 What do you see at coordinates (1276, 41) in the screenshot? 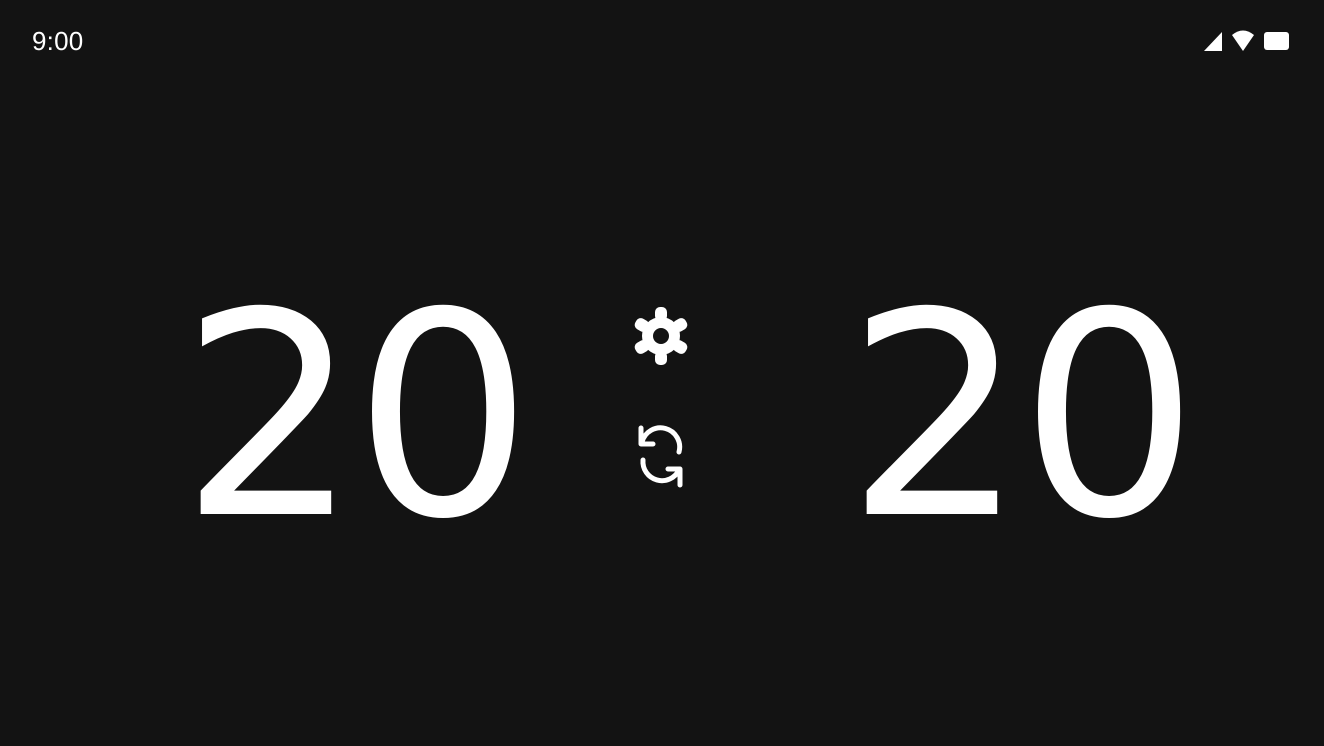
I see `battery-icon` at bounding box center [1276, 41].